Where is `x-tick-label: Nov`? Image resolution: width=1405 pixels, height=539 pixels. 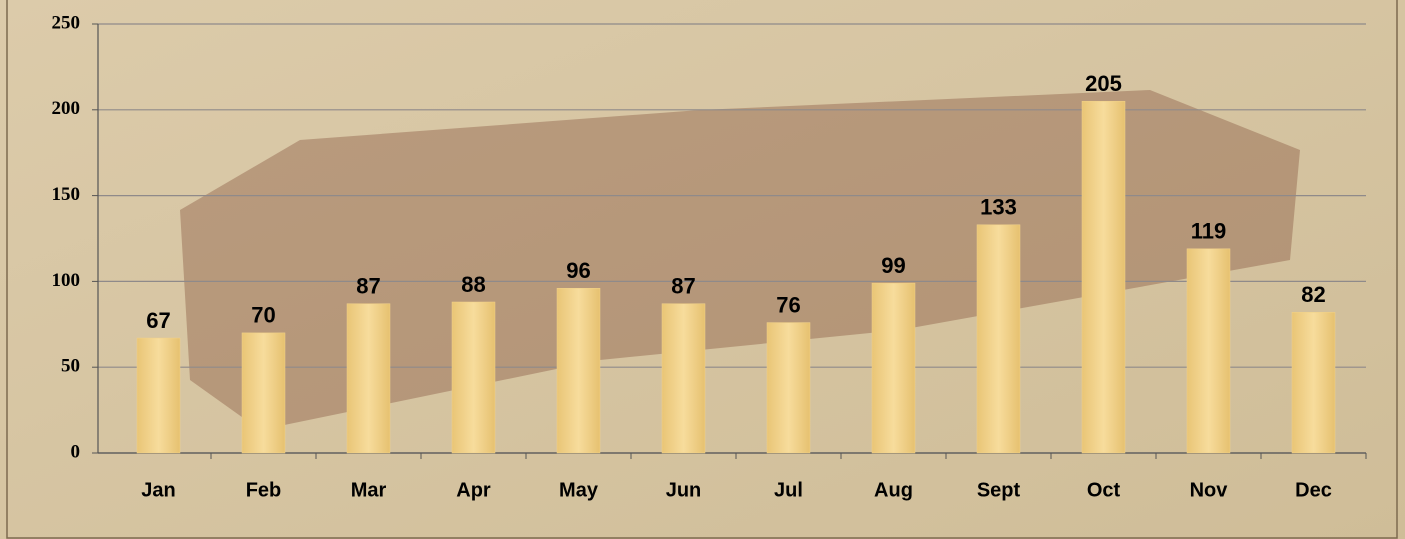 x-tick-label: Nov is located at coordinates (1209, 490).